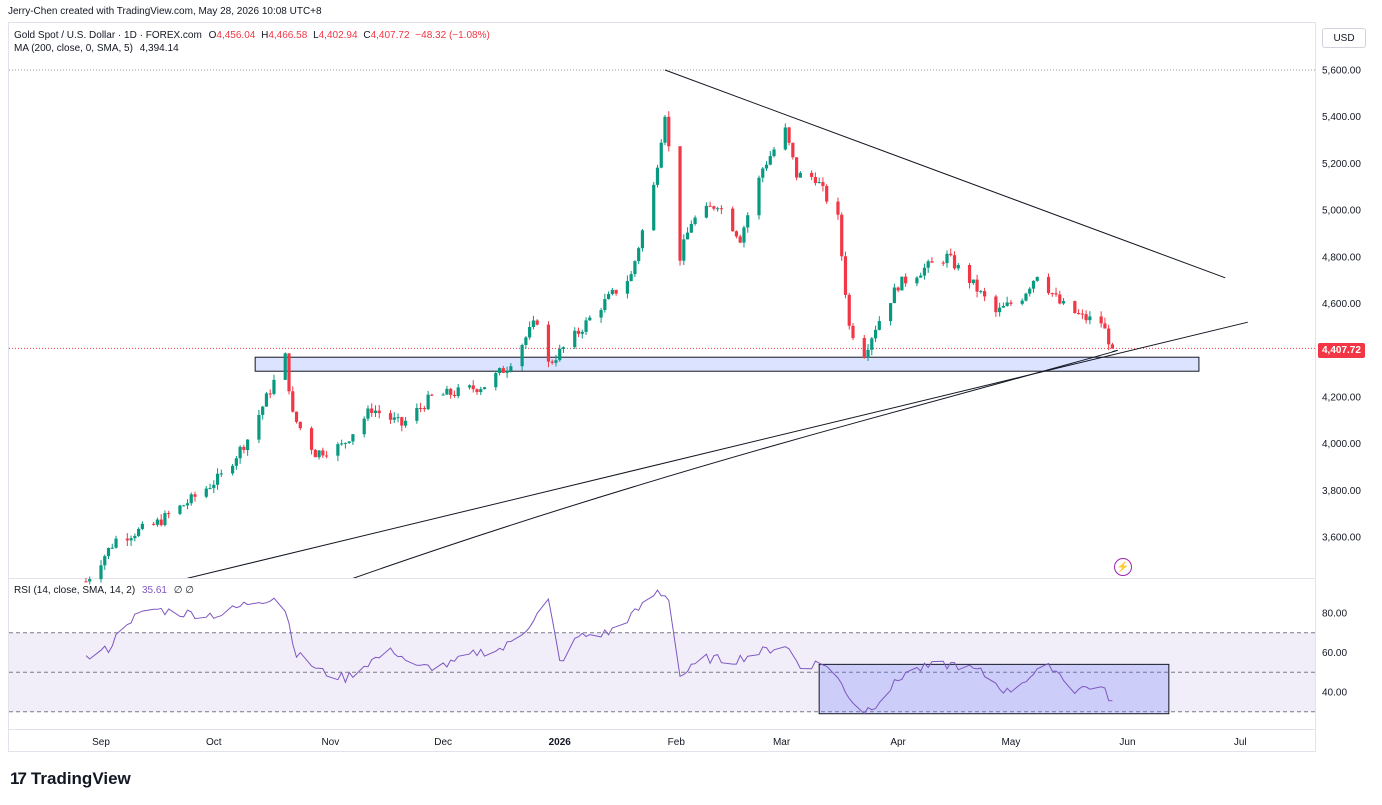  I want to click on rsi-legend: RSI (14, close, SMA, 14, 2) 35.61 ∅ ∅, so click(104, 590).